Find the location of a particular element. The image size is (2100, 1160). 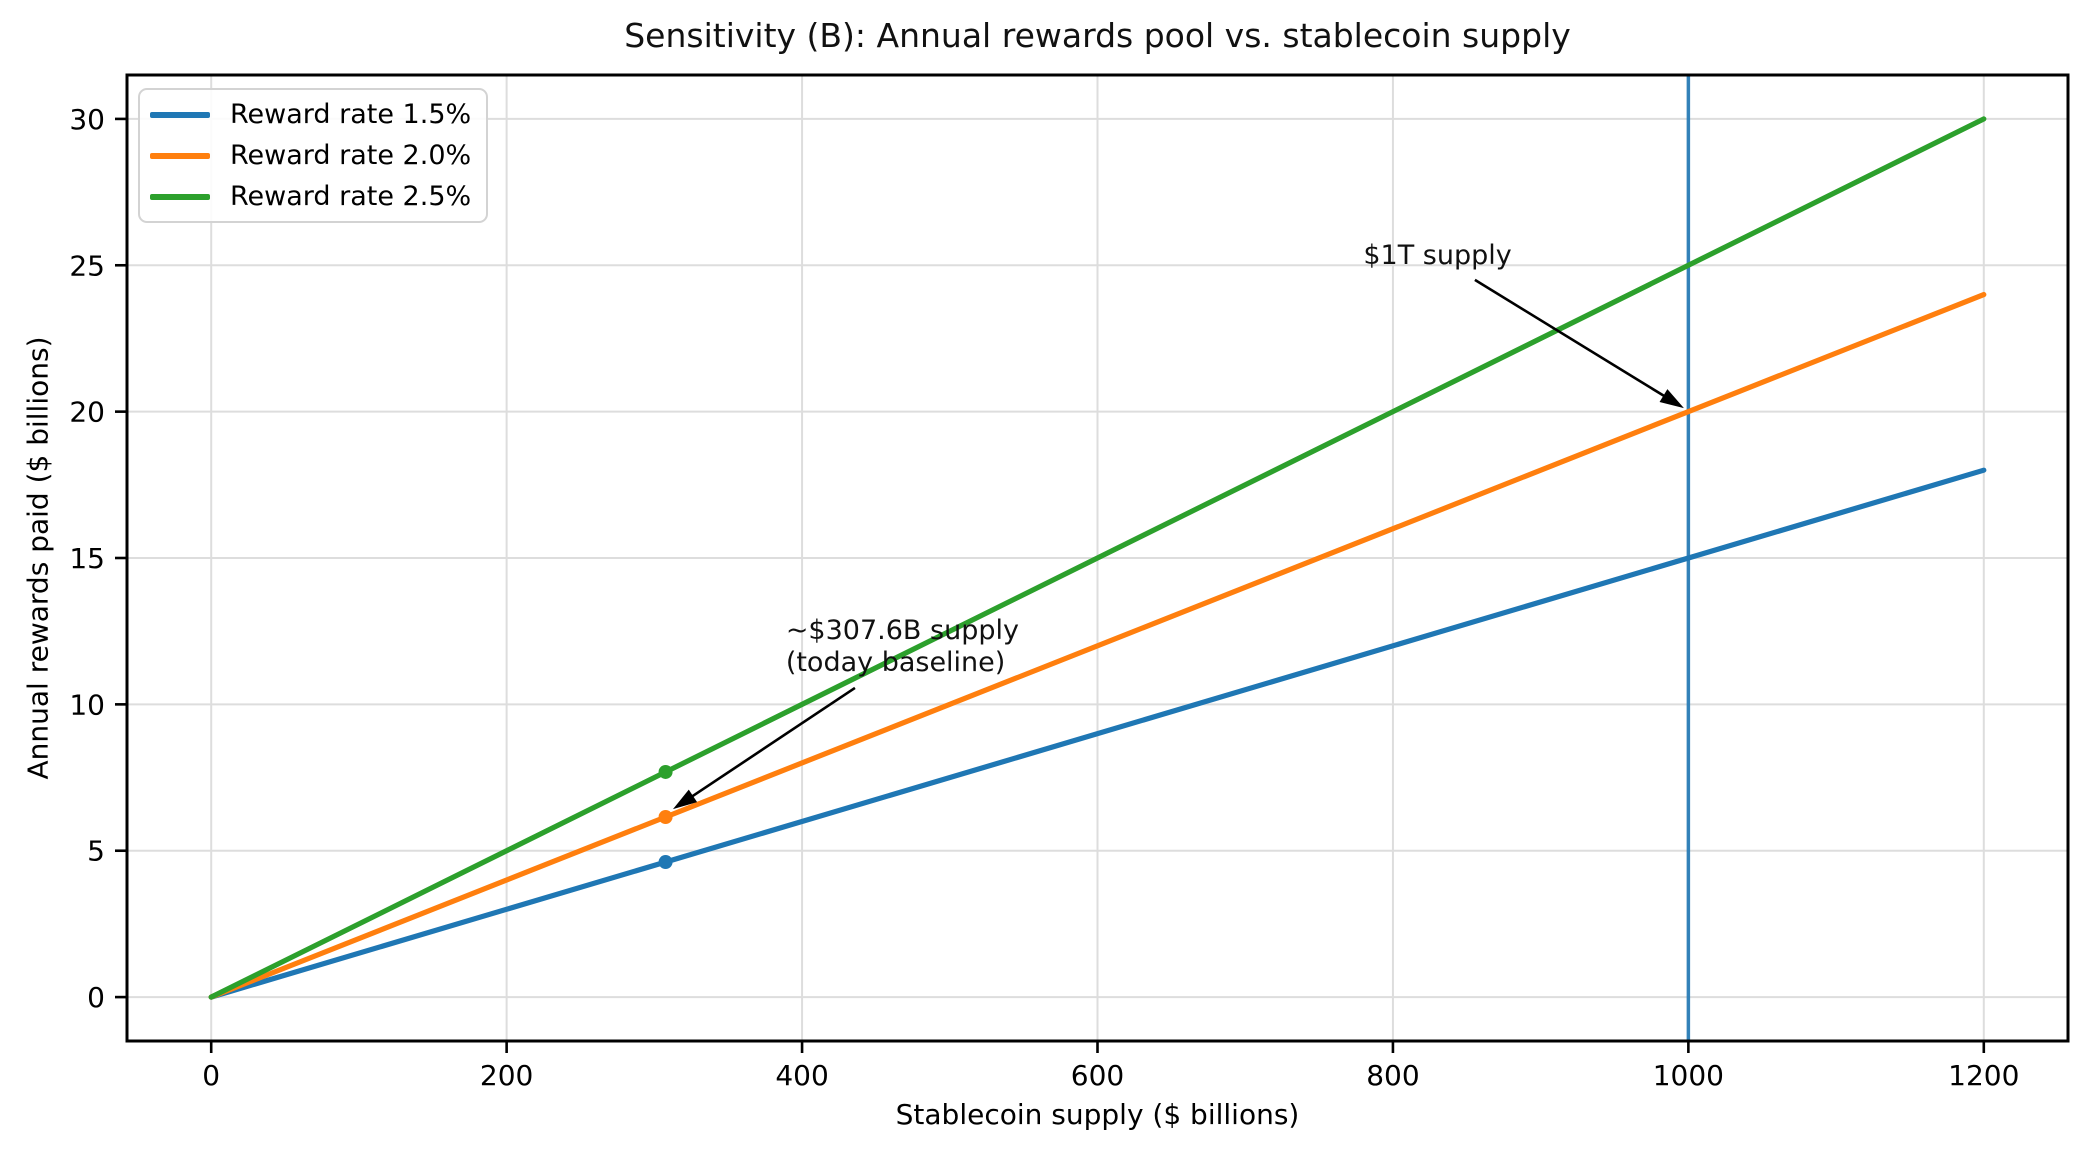

x-axis-label: Stablecoin supply ($ billions) is located at coordinates (1097, 1114).